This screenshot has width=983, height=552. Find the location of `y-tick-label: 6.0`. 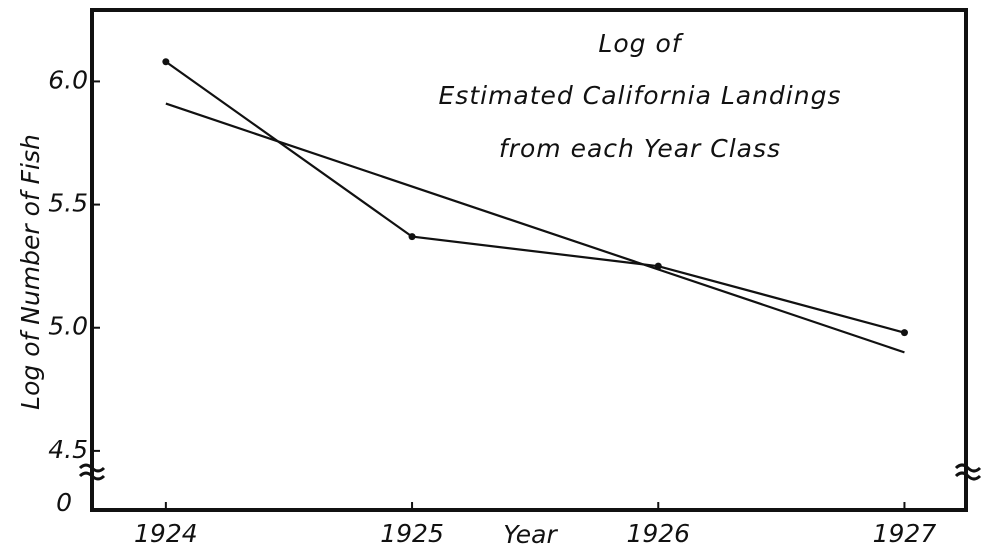

y-tick-label: 6.0 is located at coordinates (68, 79).